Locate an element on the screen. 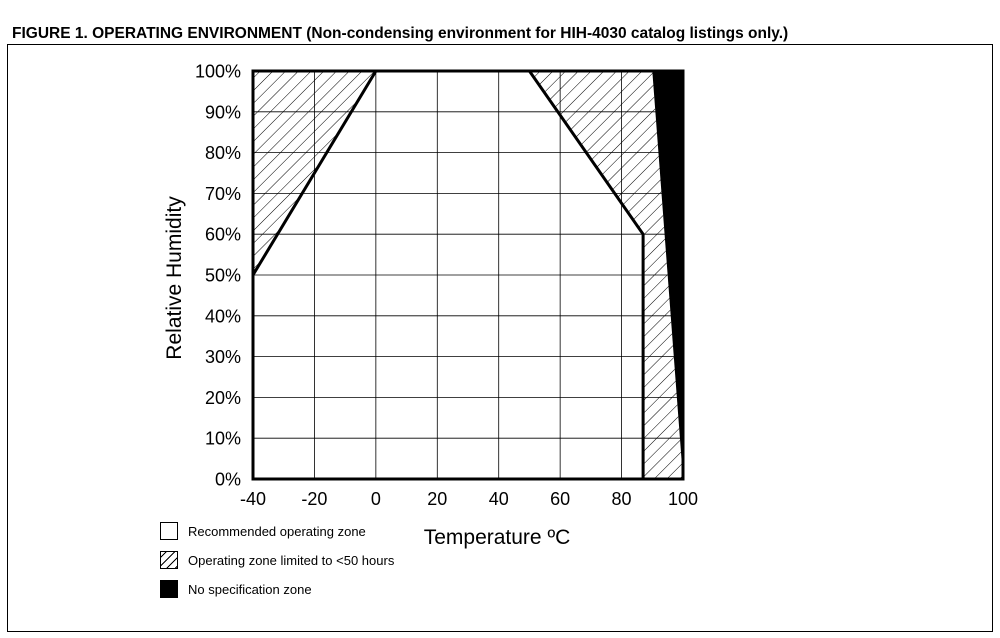 This screenshot has width=1000, height=638. legend-swatch-white is located at coordinates (169, 531).